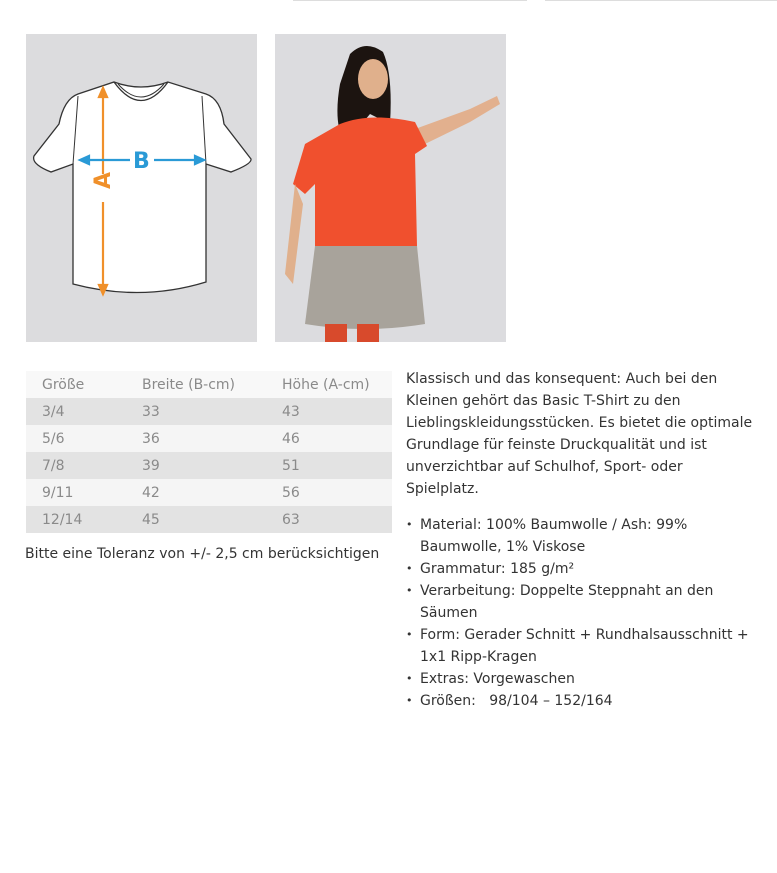 Image resolution: width=777 pixels, height=873 pixels. I want to click on feature-item: Größen: 98/104 – 152/164, so click(581, 701).